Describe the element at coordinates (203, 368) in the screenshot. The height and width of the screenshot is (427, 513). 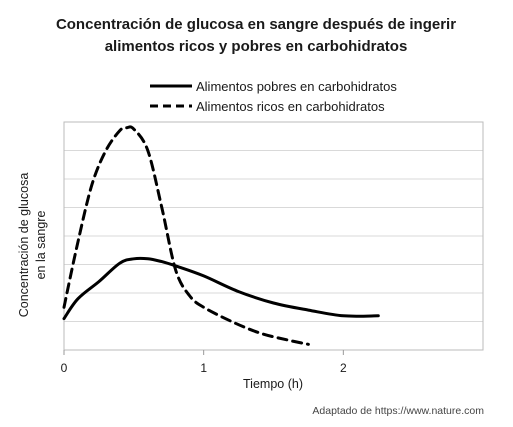
I see `x-tick-label-1: 1` at that location.